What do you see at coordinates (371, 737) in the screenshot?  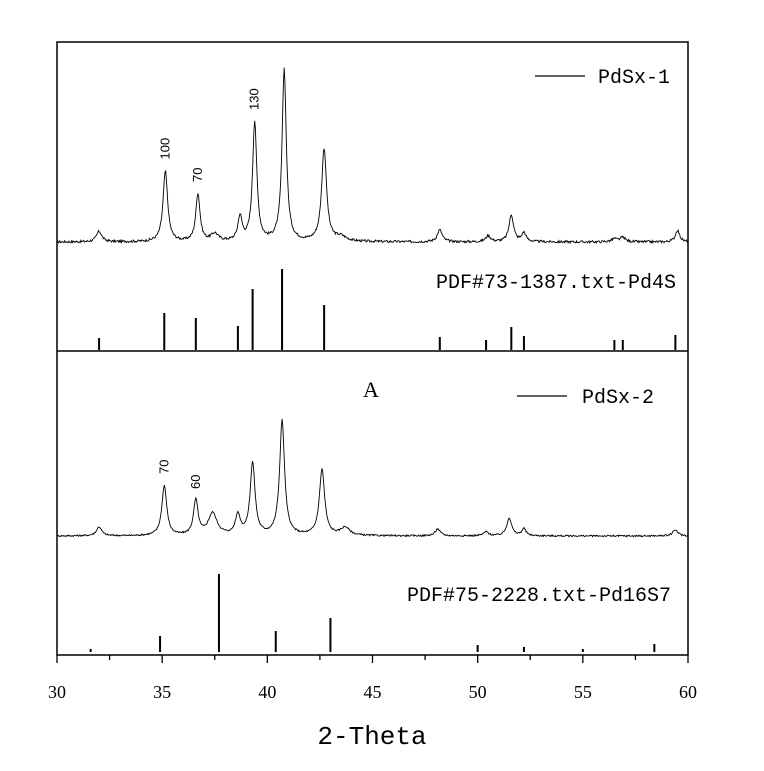 I see `x-axis-title: 2-Theta` at bounding box center [371, 737].